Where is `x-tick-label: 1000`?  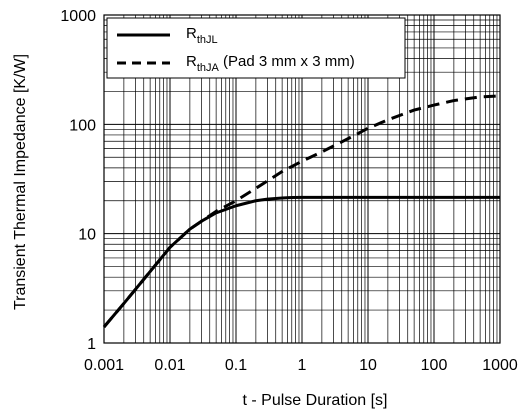
x-tick-label: 1000 is located at coordinates (500, 365).